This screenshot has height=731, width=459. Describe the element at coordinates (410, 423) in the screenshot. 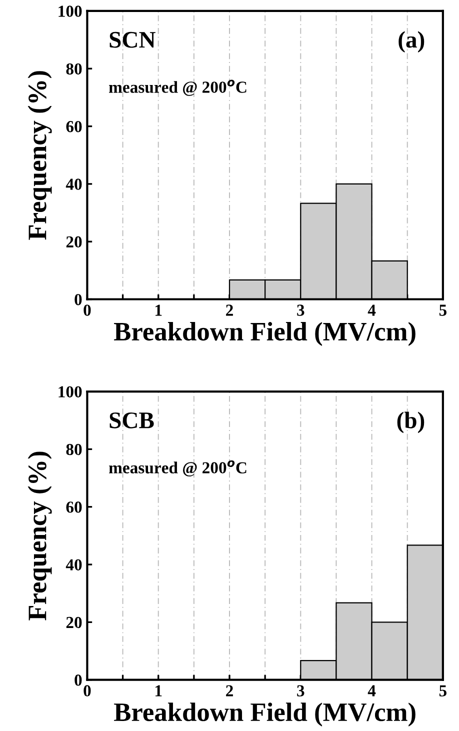

I see `annotation: (b)` at that location.